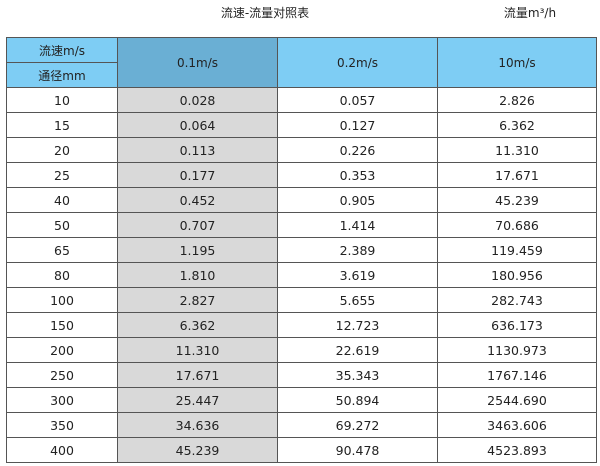  What do you see at coordinates (357, 450) in the screenshot?
I see `flow-cell: 90.478` at bounding box center [357, 450].